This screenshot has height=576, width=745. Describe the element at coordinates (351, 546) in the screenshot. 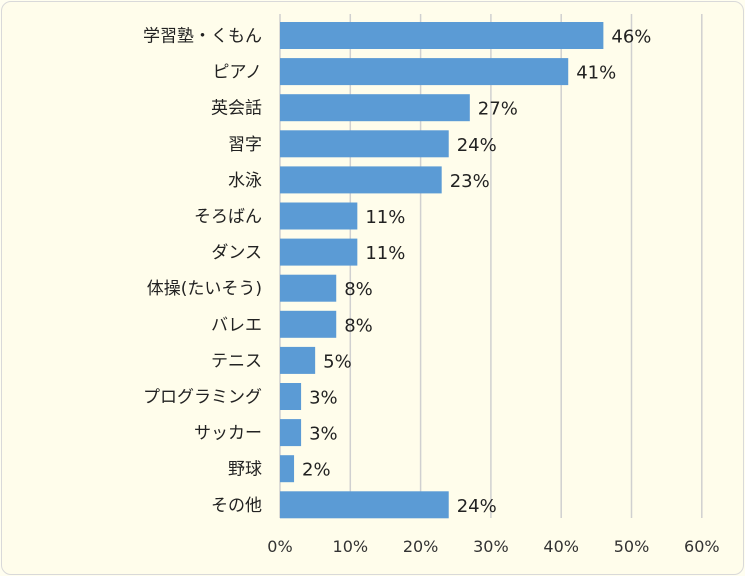

I see `x-tick-label: 10%` at that location.